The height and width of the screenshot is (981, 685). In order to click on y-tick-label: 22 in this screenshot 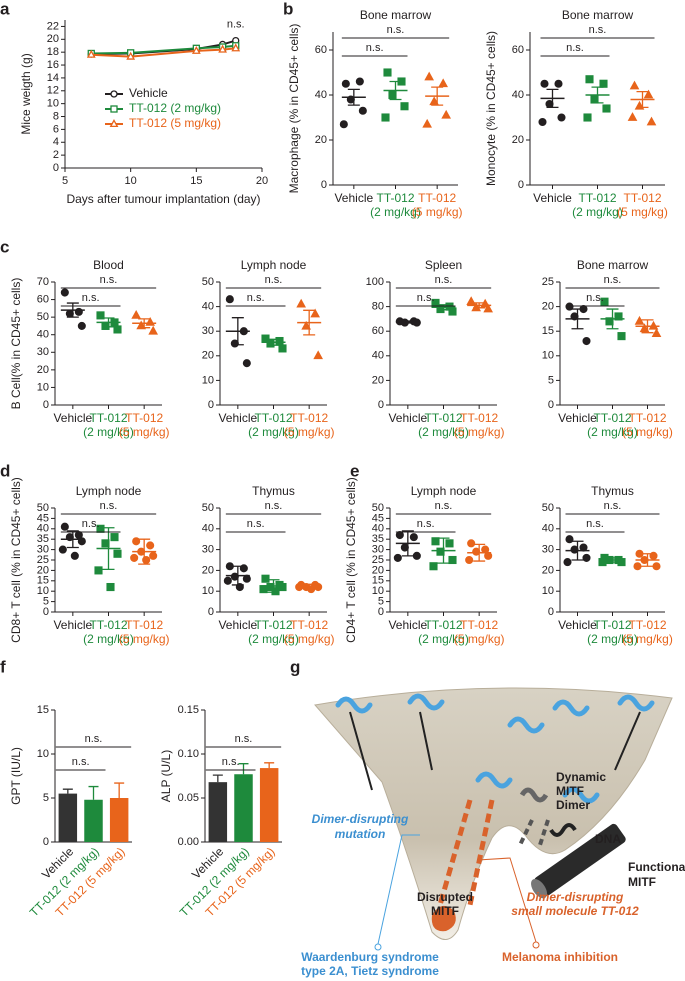, I will do `click(53, 26)`.